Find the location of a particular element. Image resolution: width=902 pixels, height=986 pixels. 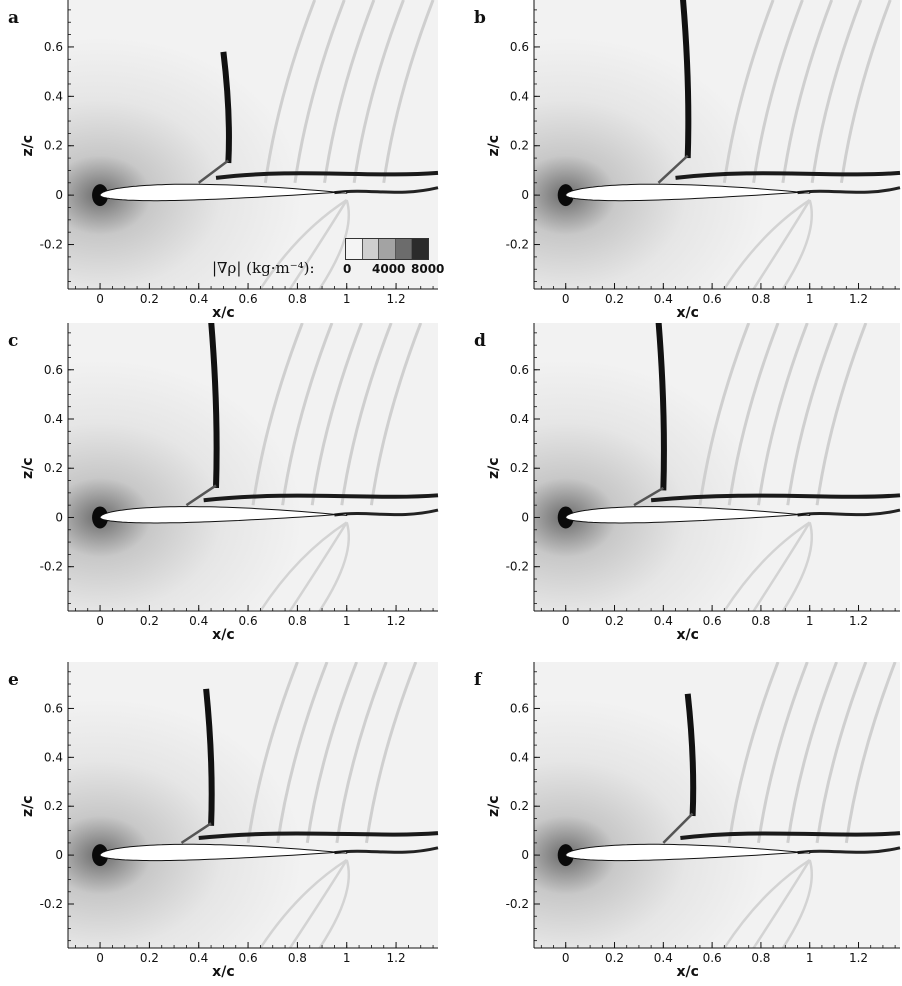

panel-letter-b: b is located at coordinates (480, 18).